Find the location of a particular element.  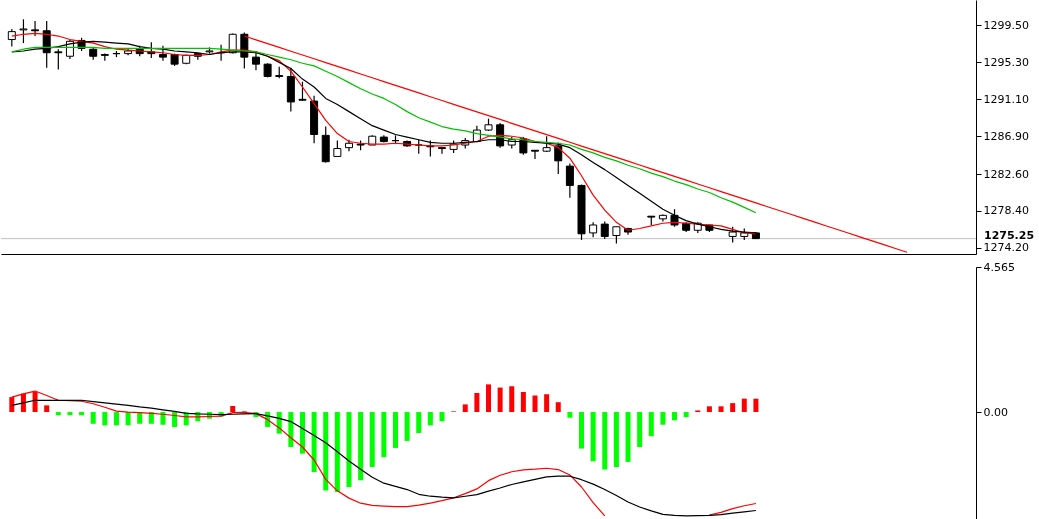

y-tick-label: 1286.90 is located at coordinates (1006, 136).